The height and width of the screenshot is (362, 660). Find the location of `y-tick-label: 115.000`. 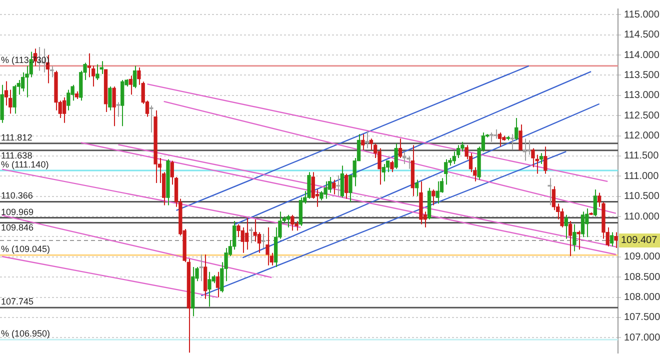

y-tick-label: 115.000 is located at coordinates (642, 14).